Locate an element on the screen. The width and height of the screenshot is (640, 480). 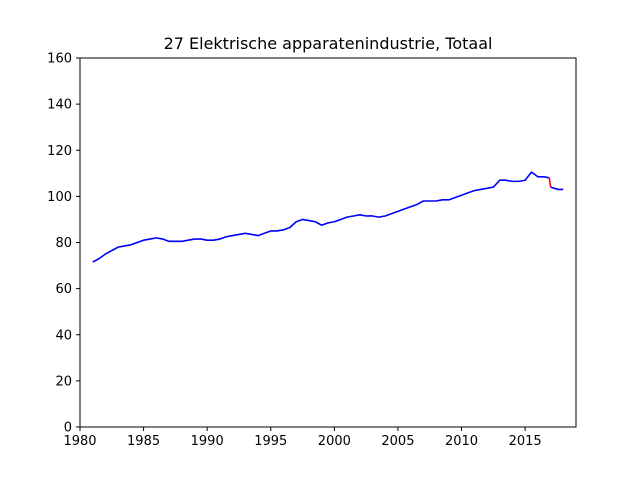
x-tick-label: 1985 is located at coordinates (143, 441).